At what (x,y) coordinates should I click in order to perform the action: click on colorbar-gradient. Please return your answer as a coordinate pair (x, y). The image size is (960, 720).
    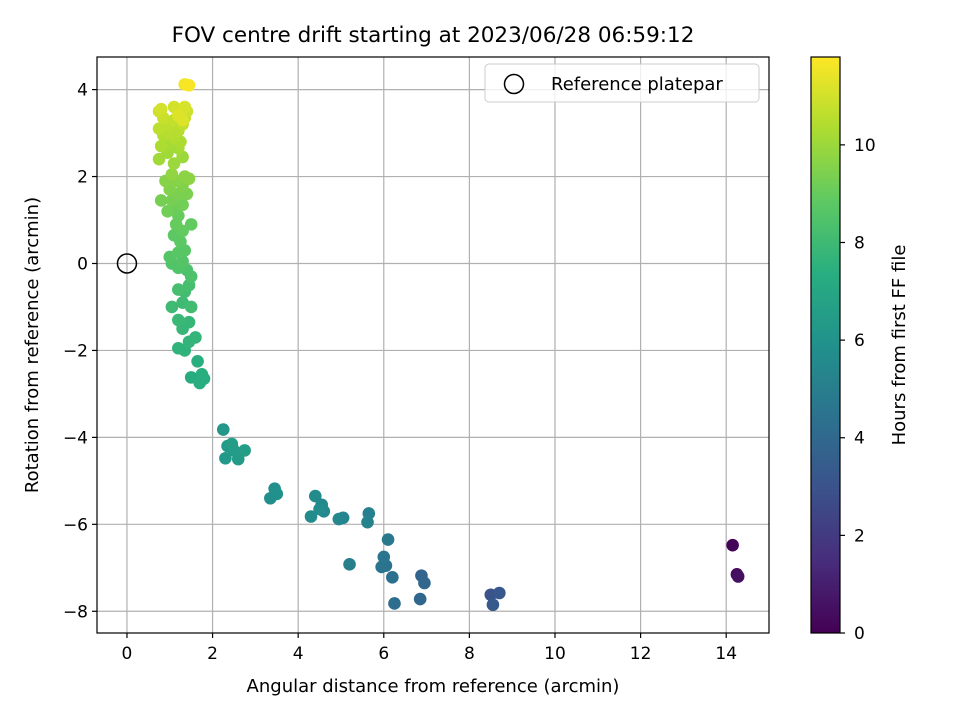
    Looking at the image, I should click on (825, 345).